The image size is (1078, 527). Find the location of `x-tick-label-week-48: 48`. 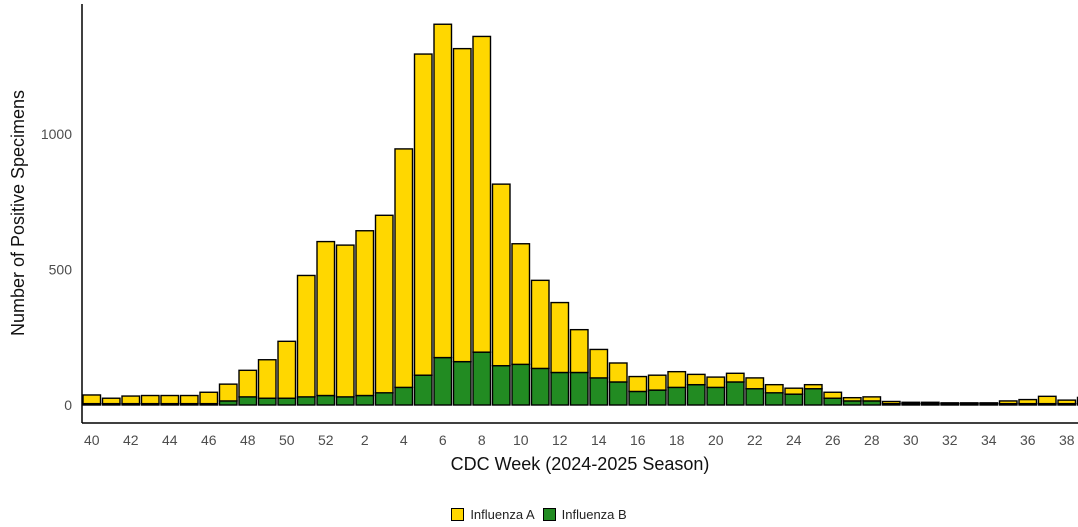

x-tick-label-week-48: 48 is located at coordinates (248, 440).